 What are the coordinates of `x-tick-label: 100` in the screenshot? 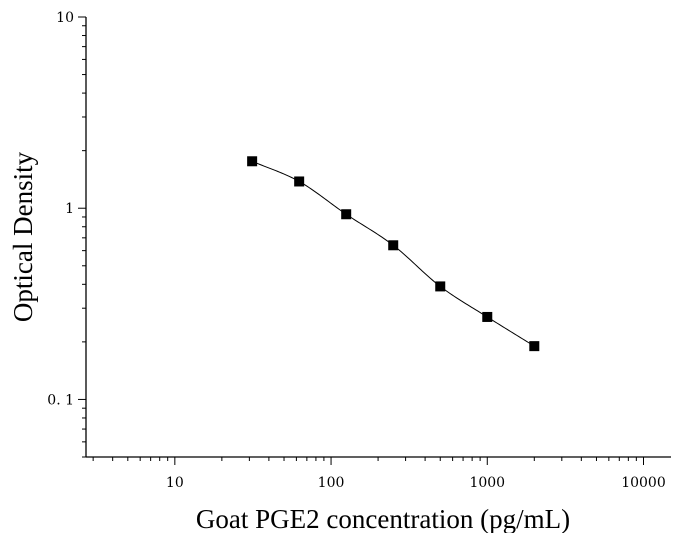 It's located at (331, 483).